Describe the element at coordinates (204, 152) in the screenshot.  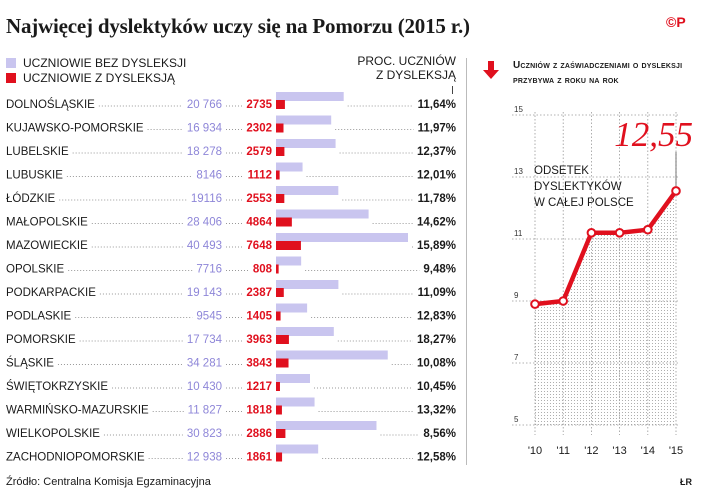
I see `count-without-label: 18 278` at that location.